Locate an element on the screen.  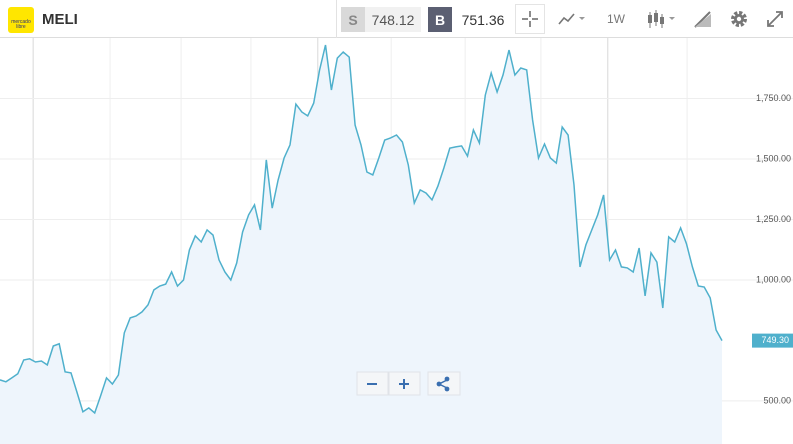
buy-button: B is located at coordinates (440, 19).